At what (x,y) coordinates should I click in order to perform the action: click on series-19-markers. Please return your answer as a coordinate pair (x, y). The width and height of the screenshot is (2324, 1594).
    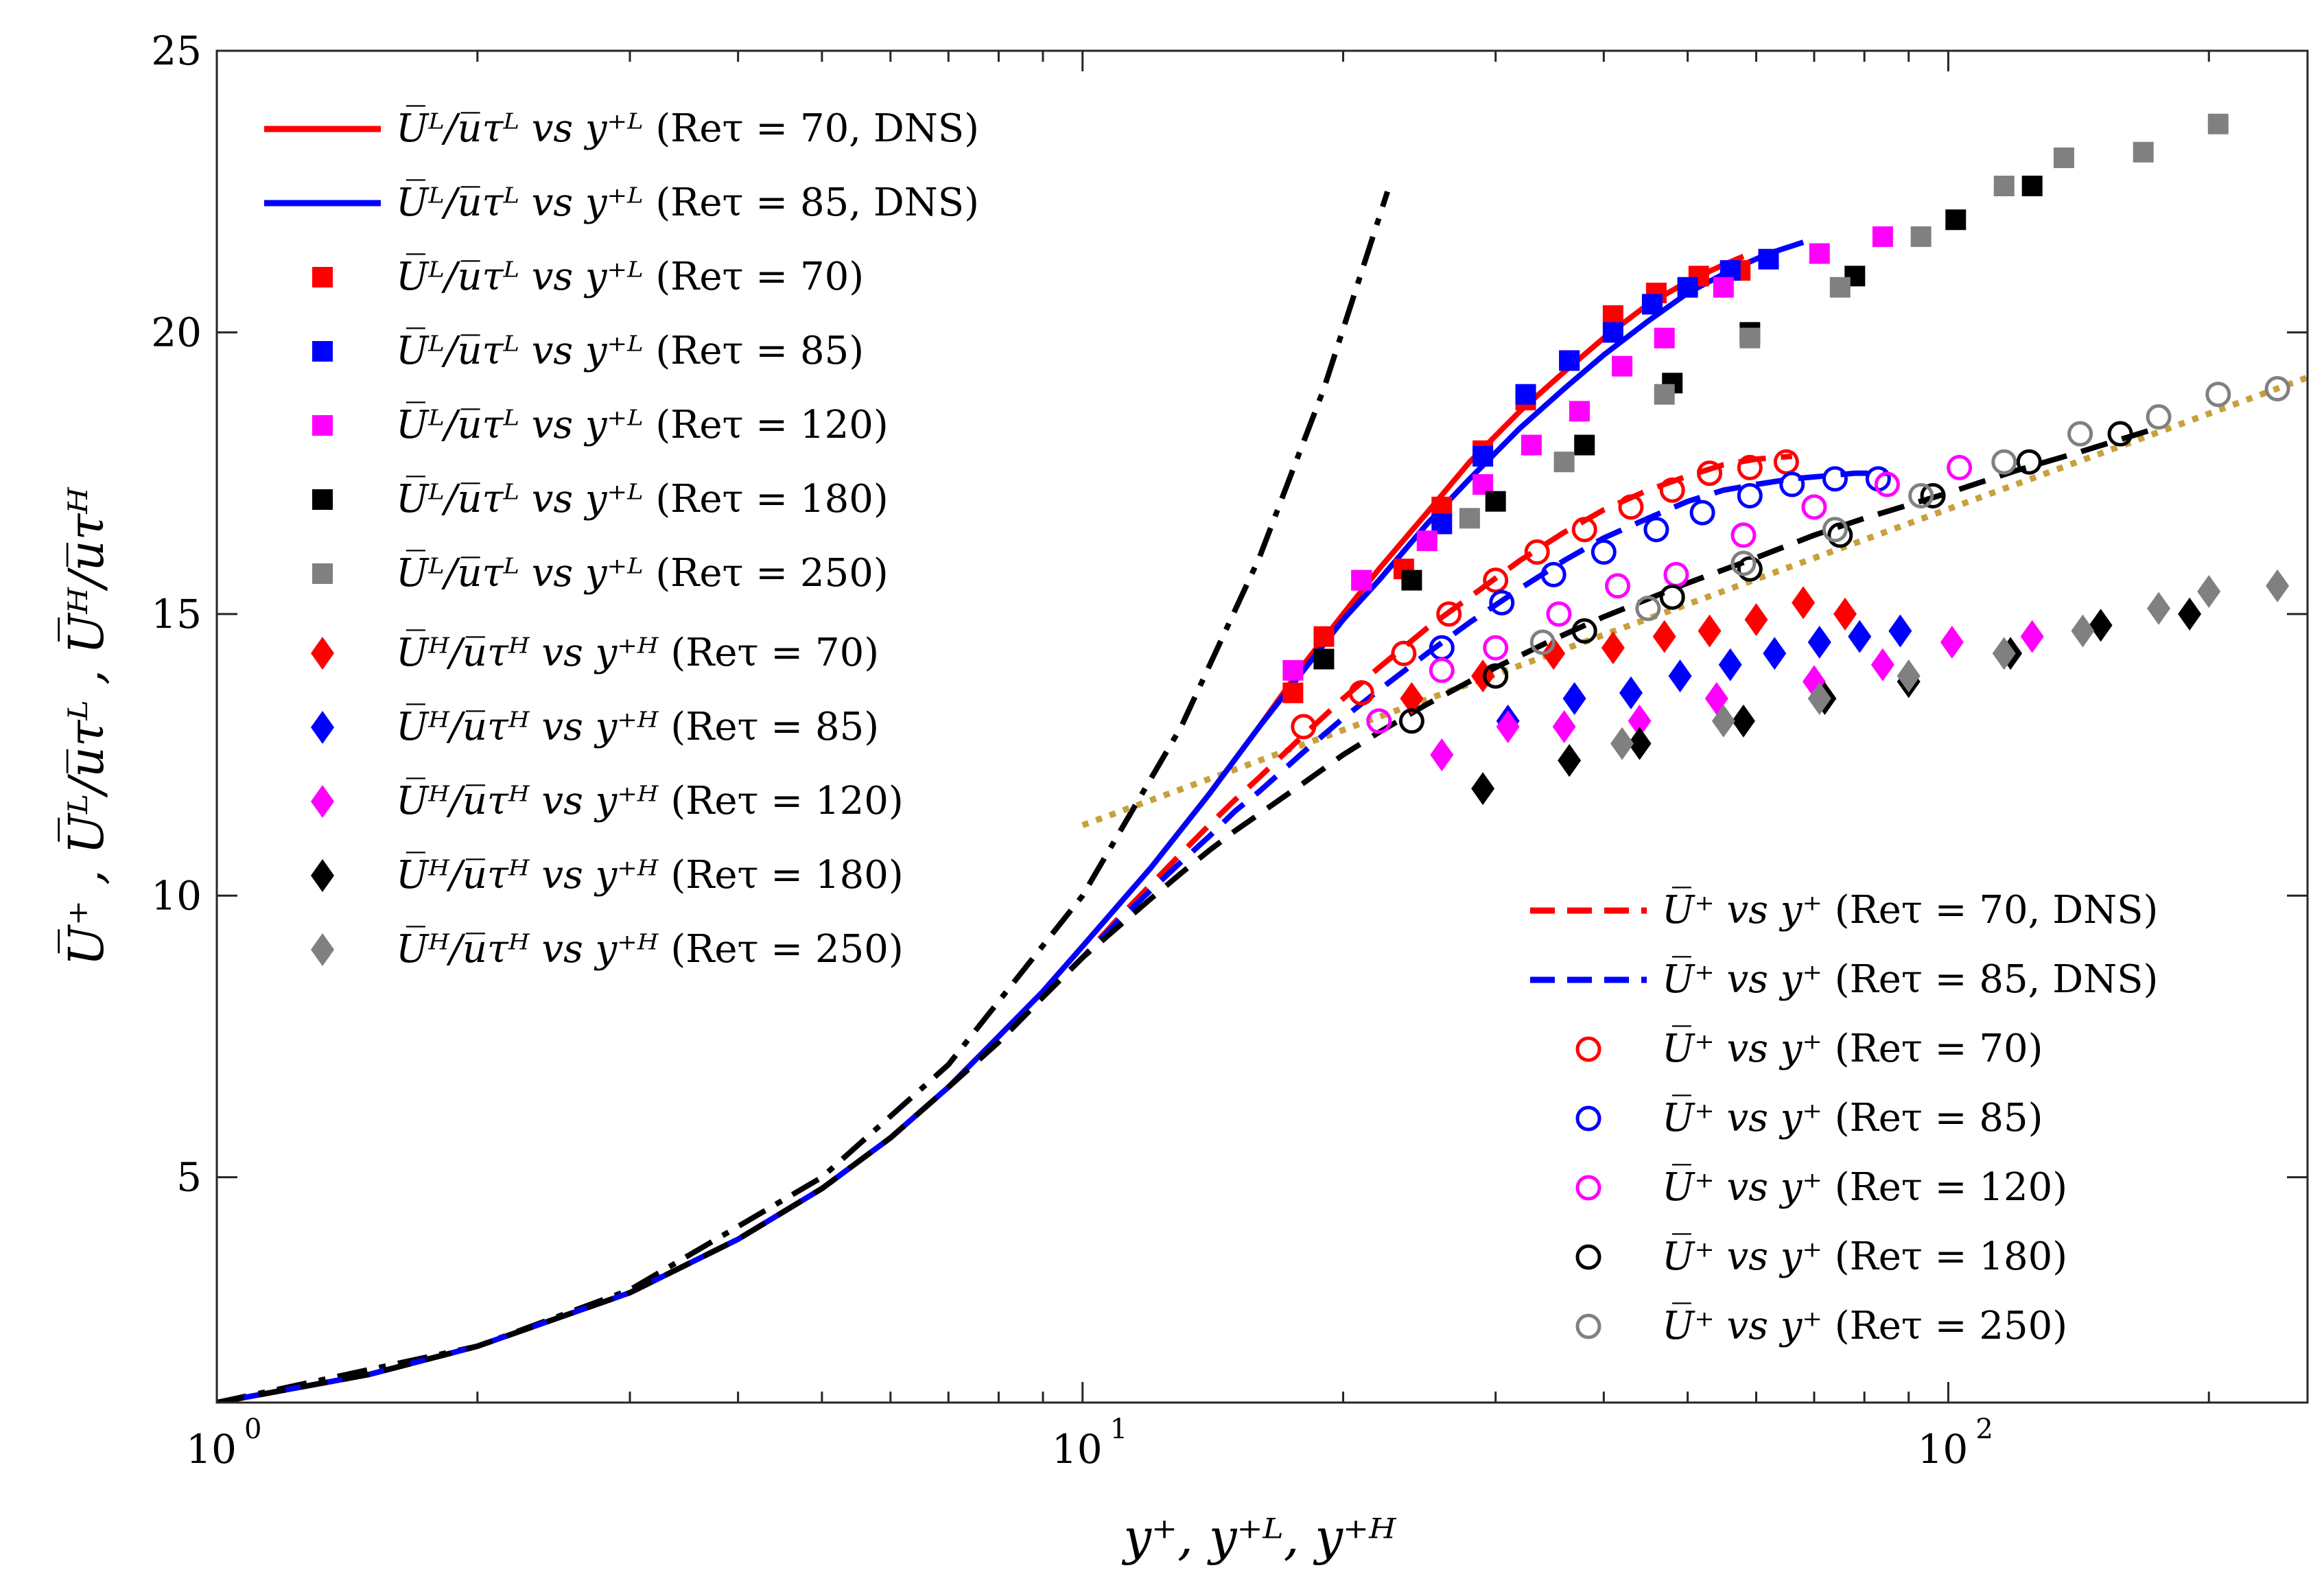
    Looking at the image, I should click on (1910, 515).